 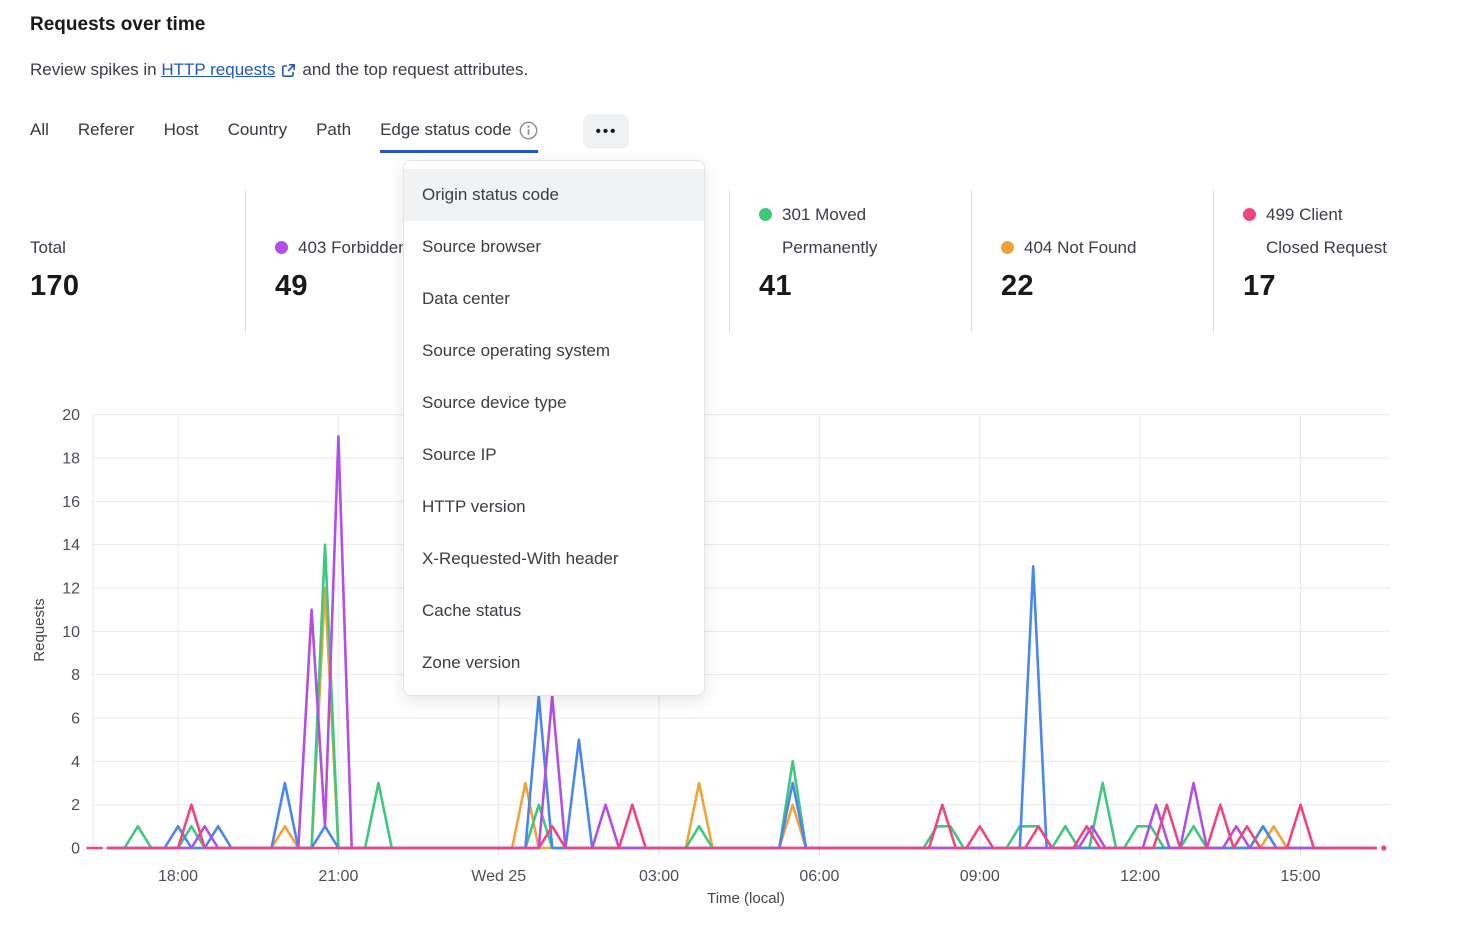 What do you see at coordinates (75, 762) in the screenshot?
I see `y-tick-label: 4` at bounding box center [75, 762].